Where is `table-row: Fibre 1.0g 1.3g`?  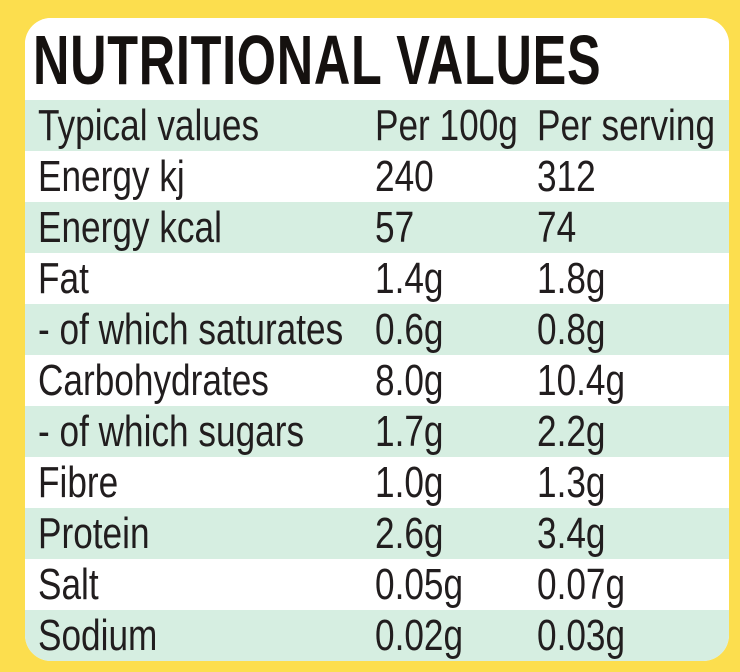
table-row: Fibre 1.0g 1.3g is located at coordinates (377, 482).